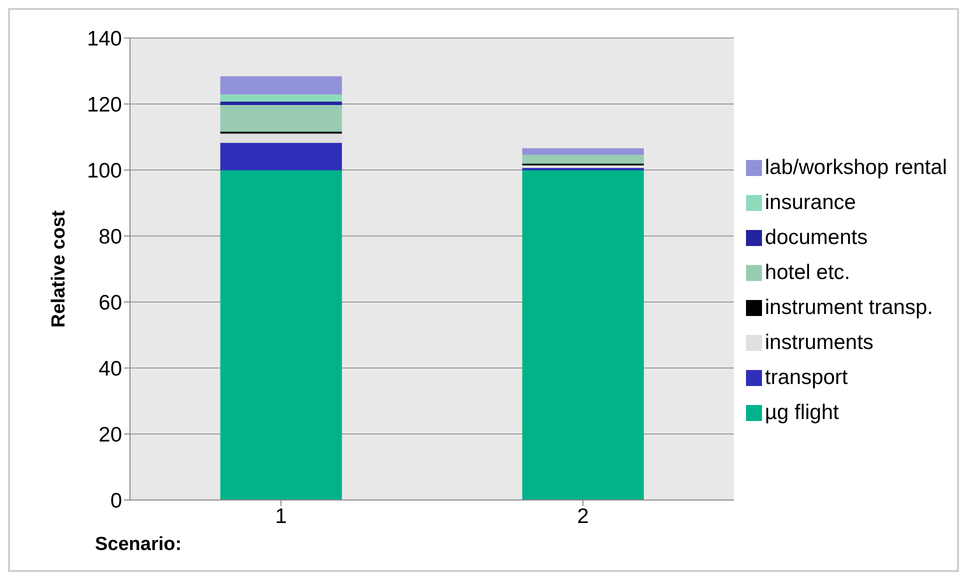 This screenshot has width=967, height=580. I want to click on x-tick-label: 2, so click(583, 516).